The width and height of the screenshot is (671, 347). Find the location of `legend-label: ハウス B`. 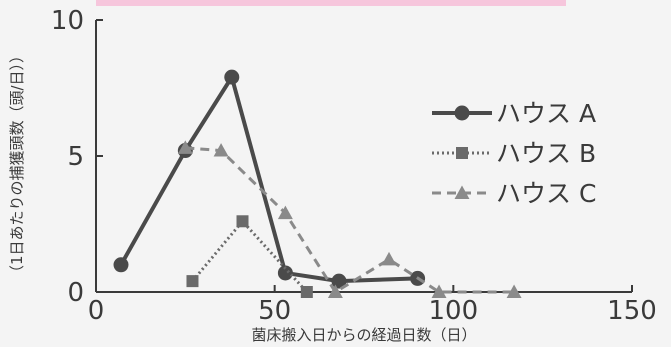

legend-label: ハウス B is located at coordinates (546, 153).